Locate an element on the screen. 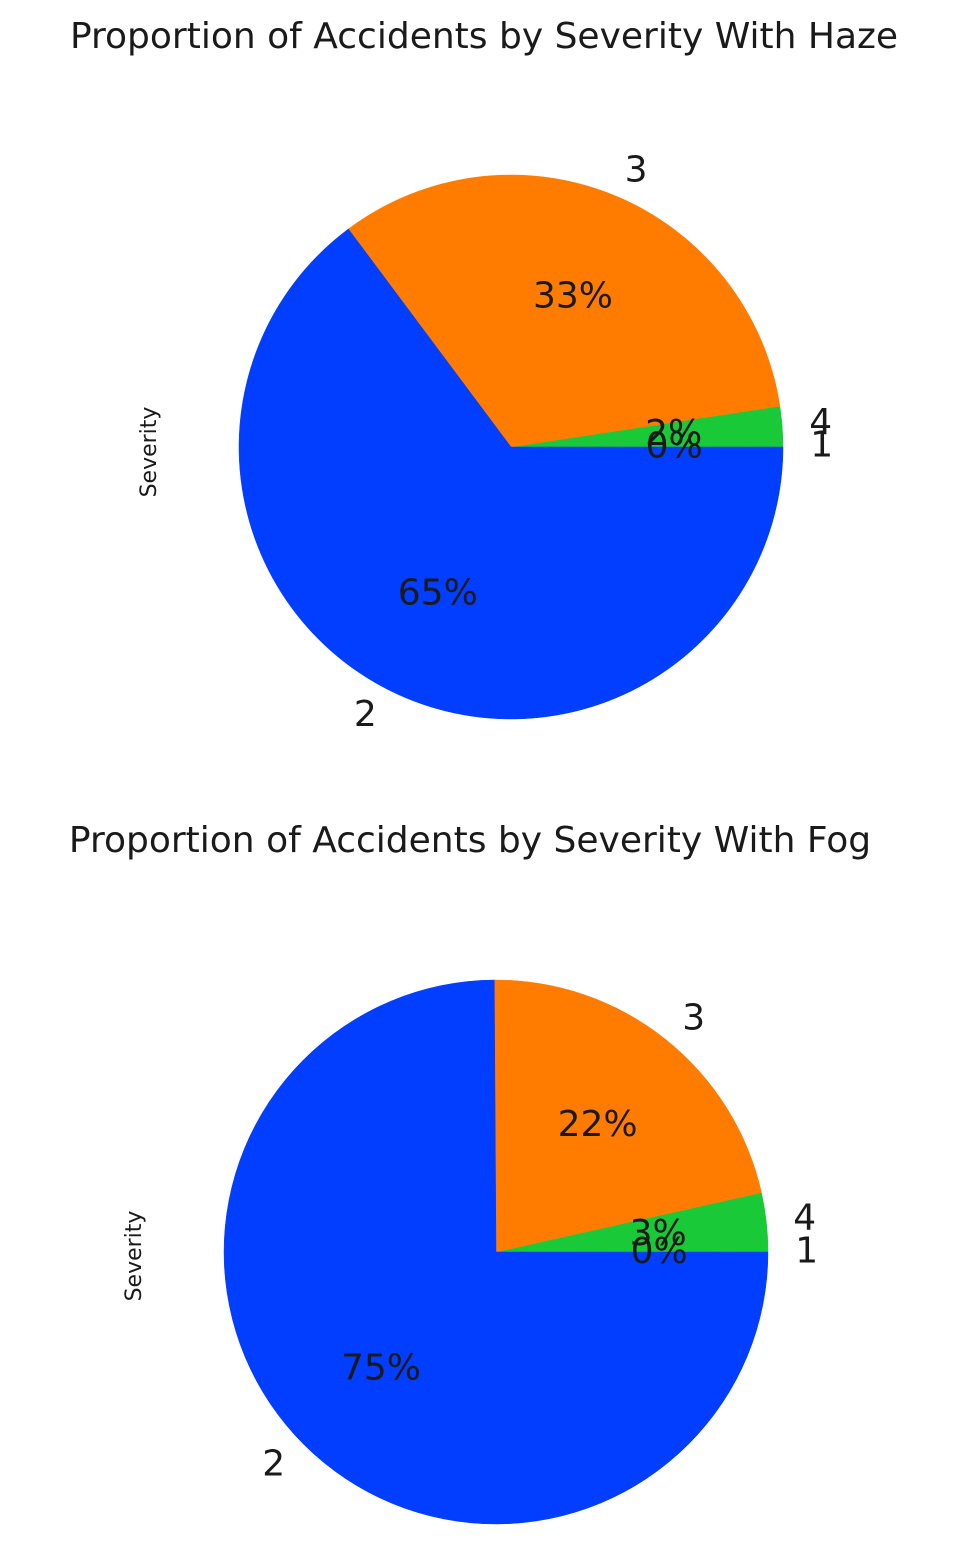 This screenshot has height=1545, width=968. percent-labels: 0%2% 33% 65% is located at coordinates (550, 445).